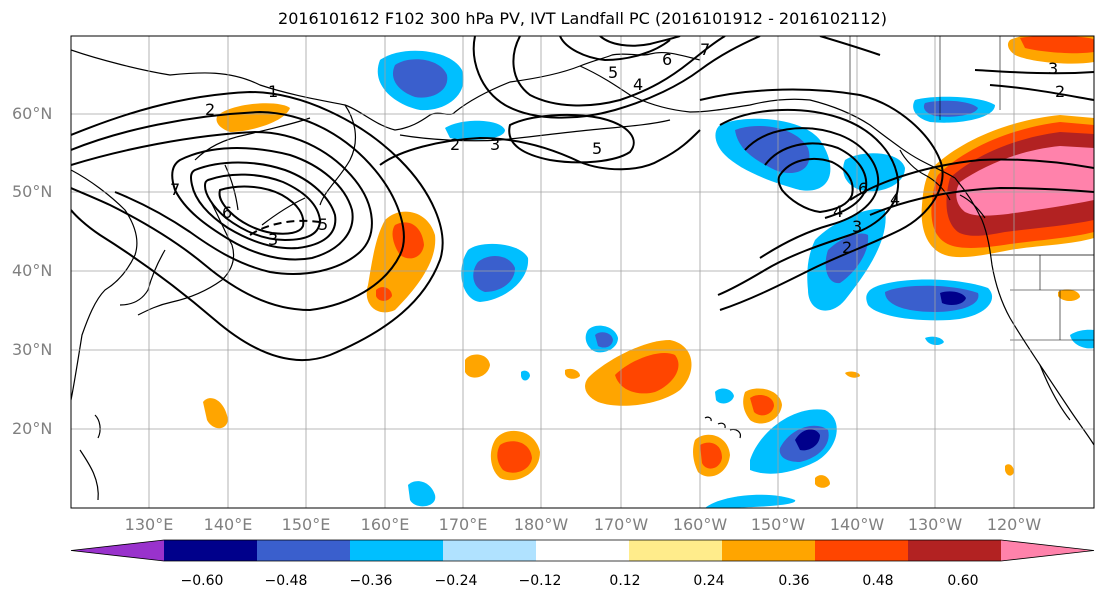 The height and width of the screenshot is (601, 1105). I want to click on lat-label: 50°N, so click(32, 191).